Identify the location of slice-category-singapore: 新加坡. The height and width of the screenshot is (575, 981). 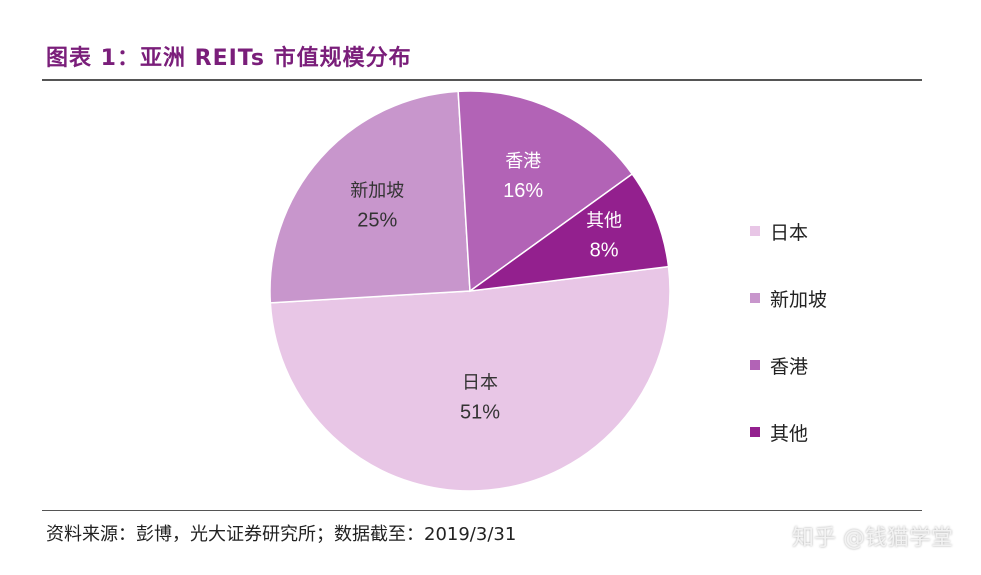
(377, 191).